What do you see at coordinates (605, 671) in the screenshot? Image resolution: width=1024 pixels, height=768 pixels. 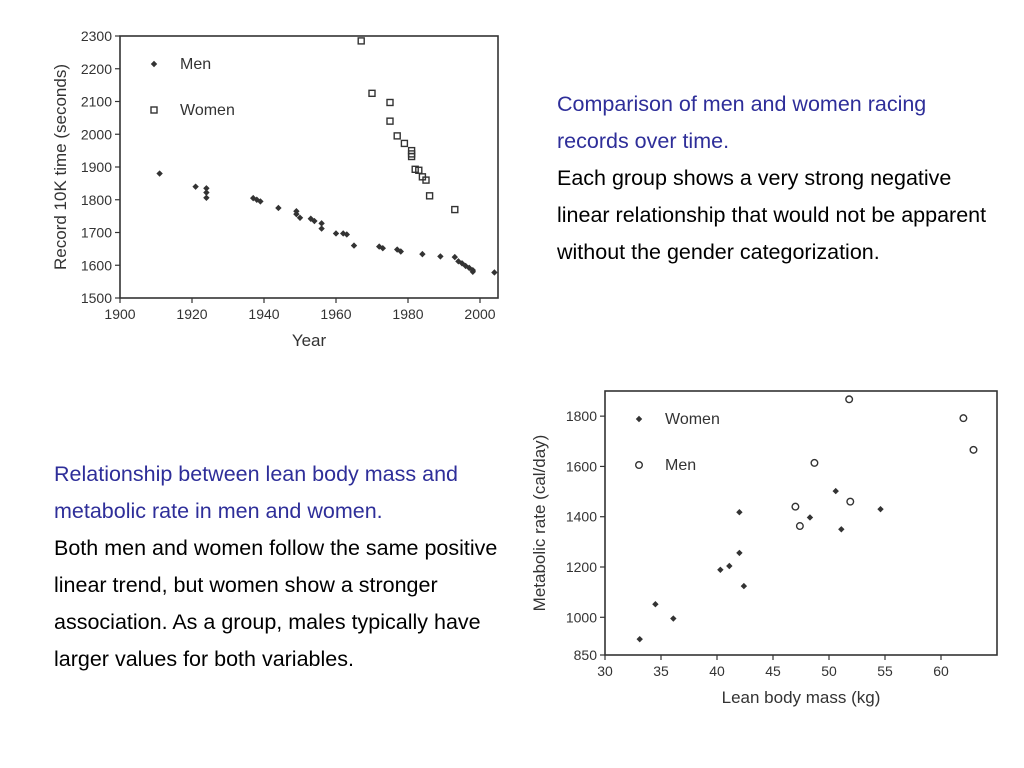 I see `x-tick-label: 30` at bounding box center [605, 671].